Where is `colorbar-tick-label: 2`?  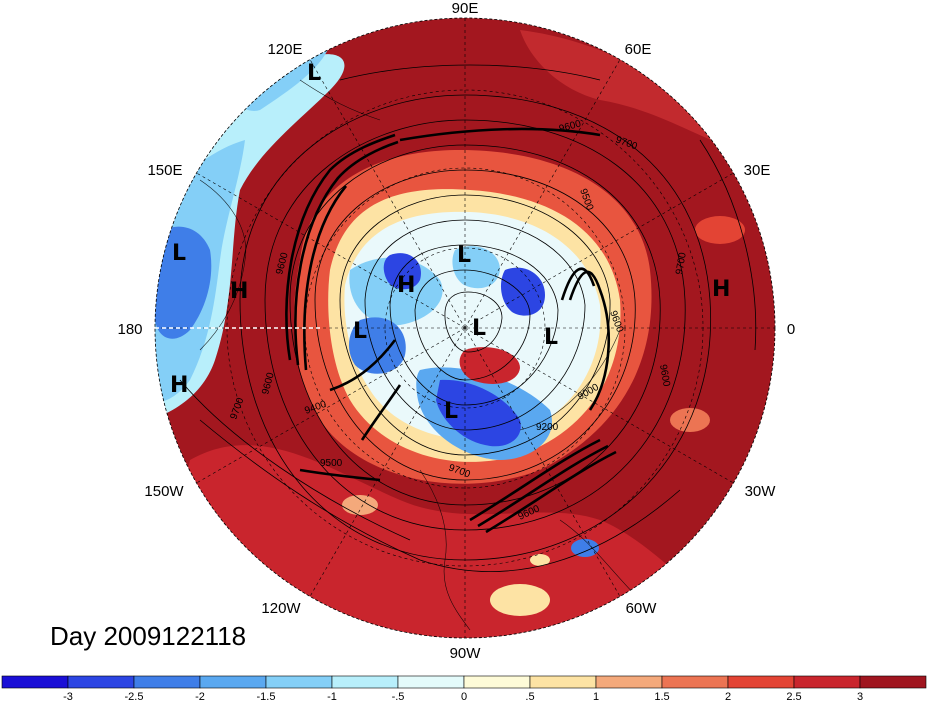
colorbar-tick-label: 2 is located at coordinates (728, 696).